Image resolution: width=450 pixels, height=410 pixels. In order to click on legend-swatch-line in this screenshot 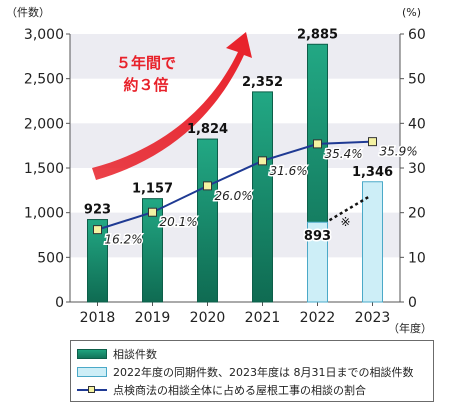, I will do `click(92, 390)`.